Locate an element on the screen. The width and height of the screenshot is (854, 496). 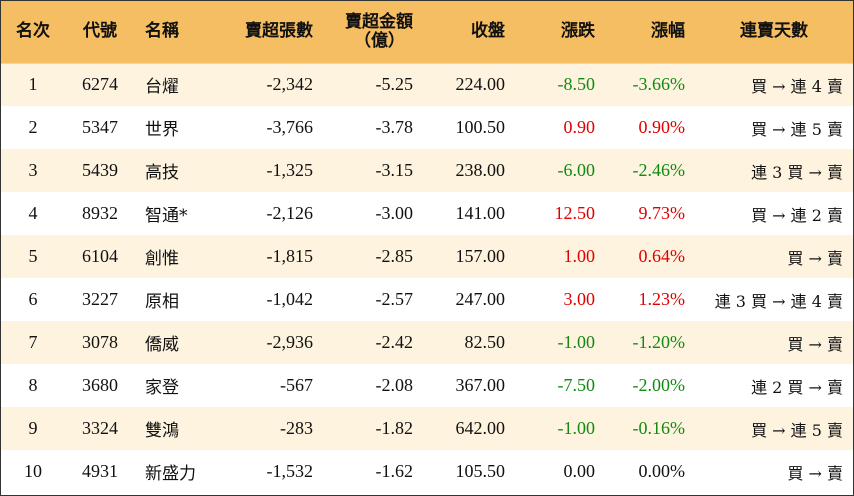
sell-amount-cell: -2.08 is located at coordinates (394, 385).